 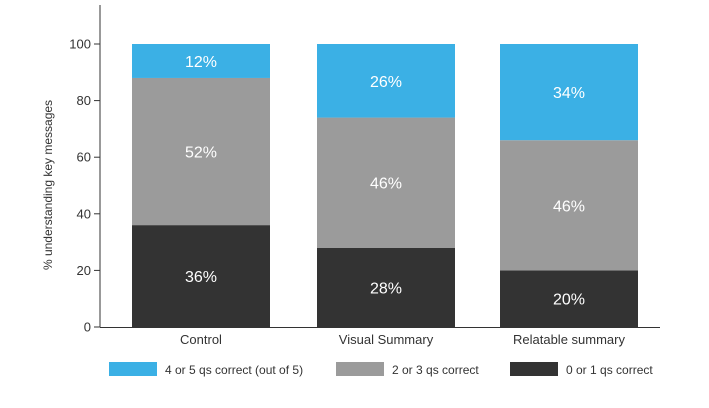 What do you see at coordinates (48, 185) in the screenshot?
I see `y-axis-label: % understanding key messages` at bounding box center [48, 185].